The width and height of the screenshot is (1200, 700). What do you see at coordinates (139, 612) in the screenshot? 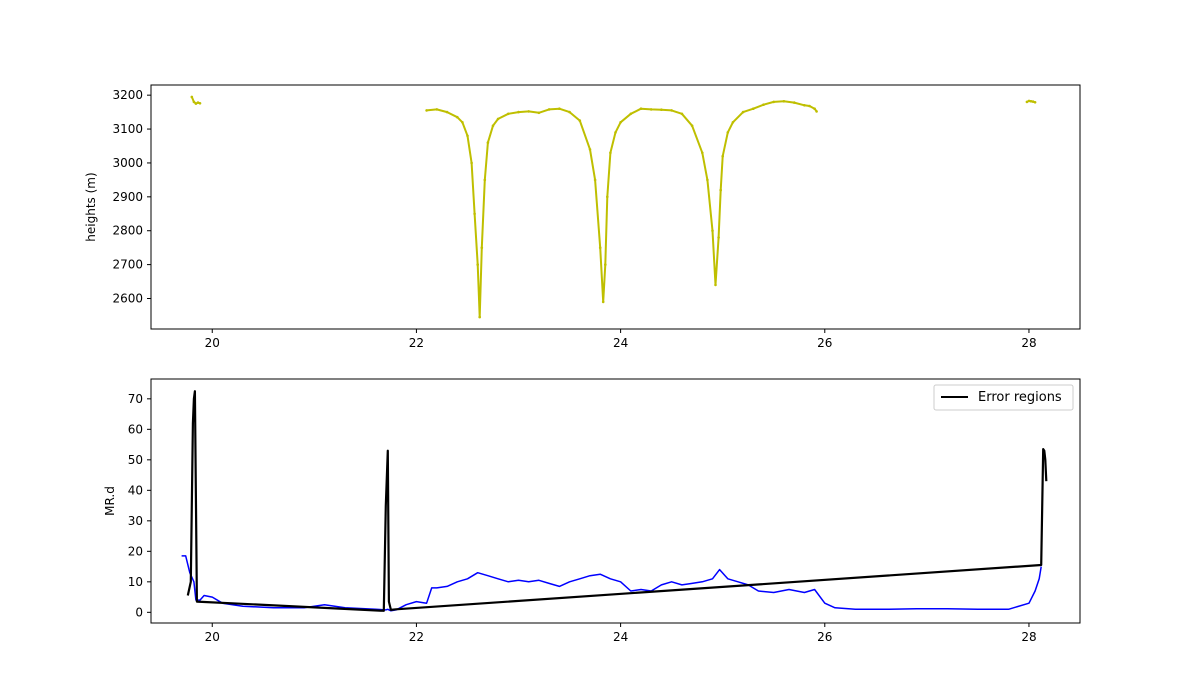
I see `y-tick-label: 0` at bounding box center [139, 612].